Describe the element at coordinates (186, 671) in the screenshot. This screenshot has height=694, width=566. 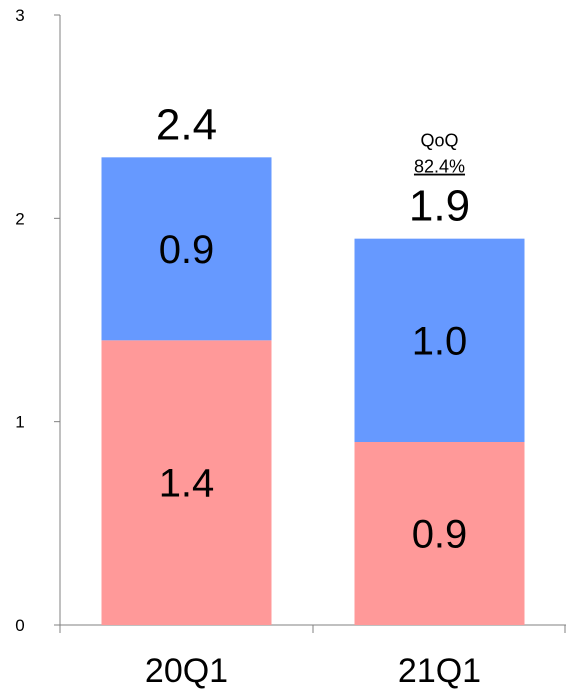
I see `x-tick-label: 20Q1` at that location.